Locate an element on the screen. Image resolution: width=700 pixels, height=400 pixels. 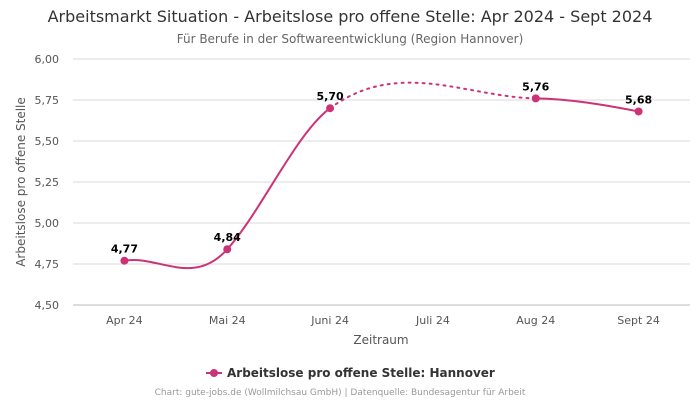
y-tick-label: 5,25 is located at coordinates (47, 182).